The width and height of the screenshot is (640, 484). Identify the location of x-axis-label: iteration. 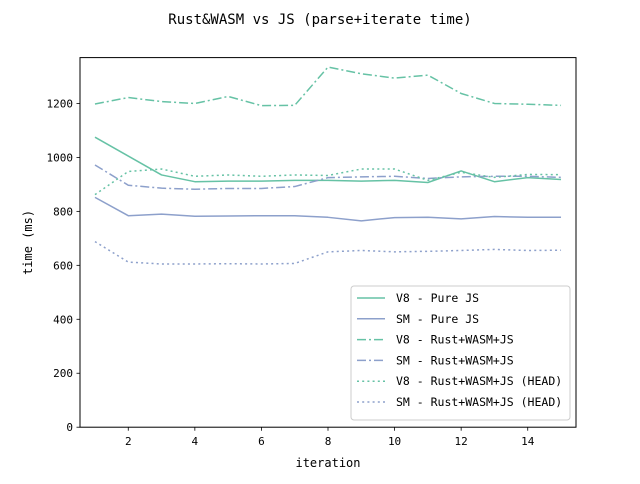
(327, 463).